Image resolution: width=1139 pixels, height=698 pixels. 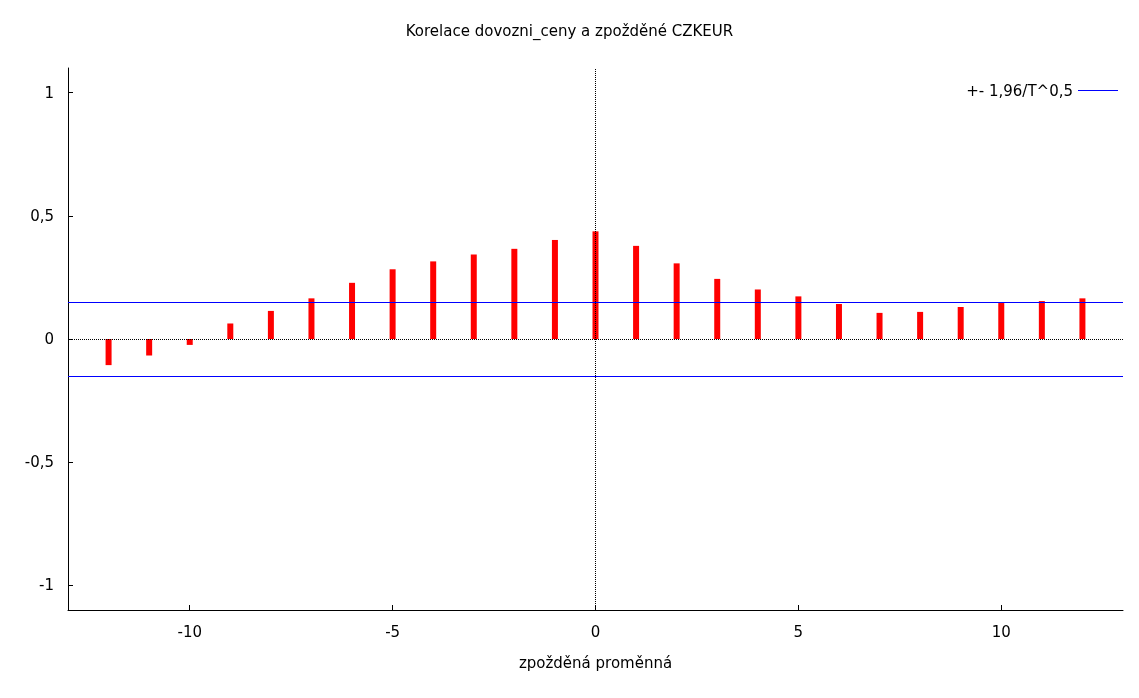 What do you see at coordinates (49, 339) in the screenshot?
I see `y-tick-label: 0` at bounding box center [49, 339].